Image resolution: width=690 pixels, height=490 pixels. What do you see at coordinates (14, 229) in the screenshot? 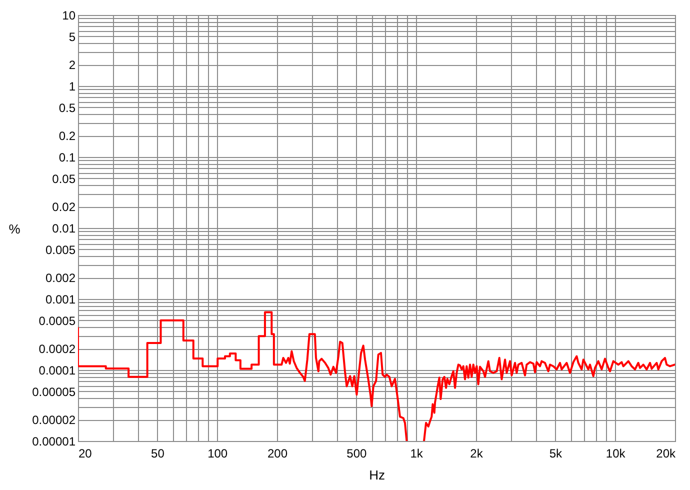
I see `y-axis-title: %` at bounding box center [14, 229].